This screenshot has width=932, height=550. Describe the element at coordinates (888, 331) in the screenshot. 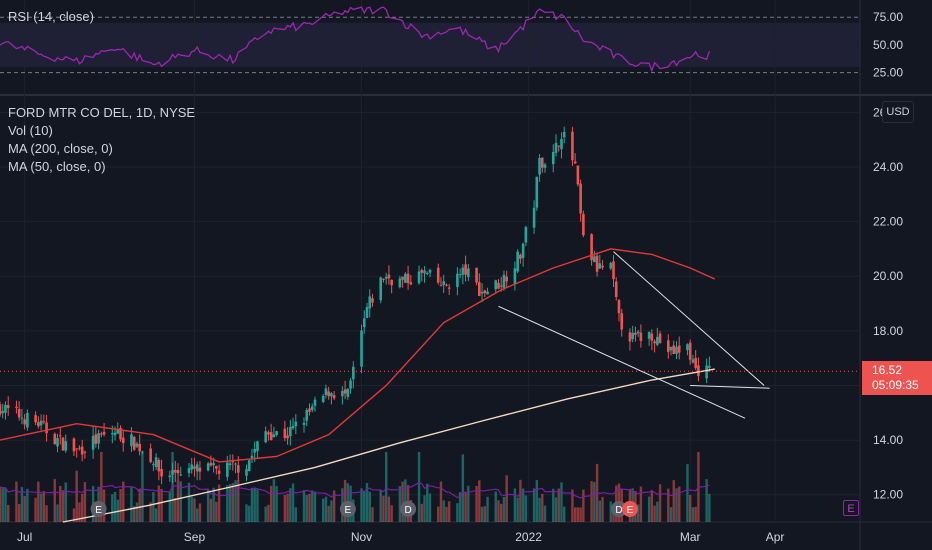

I see `y-tick-label: 18.00` at that location.